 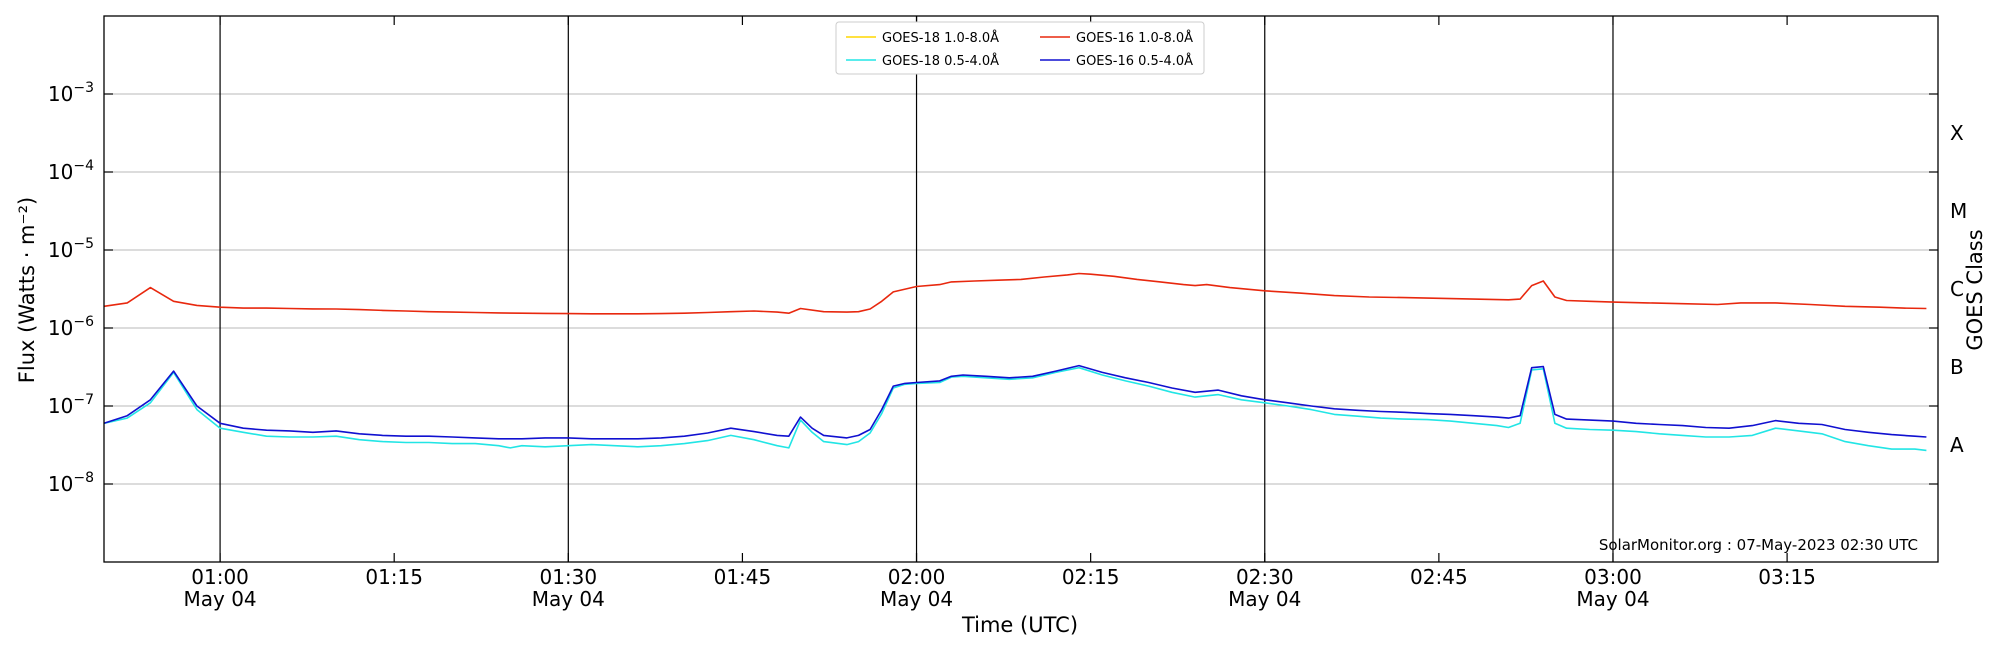 What do you see at coordinates (1613, 577) in the screenshot?
I see `x-tick-label: 03:00` at bounding box center [1613, 577].